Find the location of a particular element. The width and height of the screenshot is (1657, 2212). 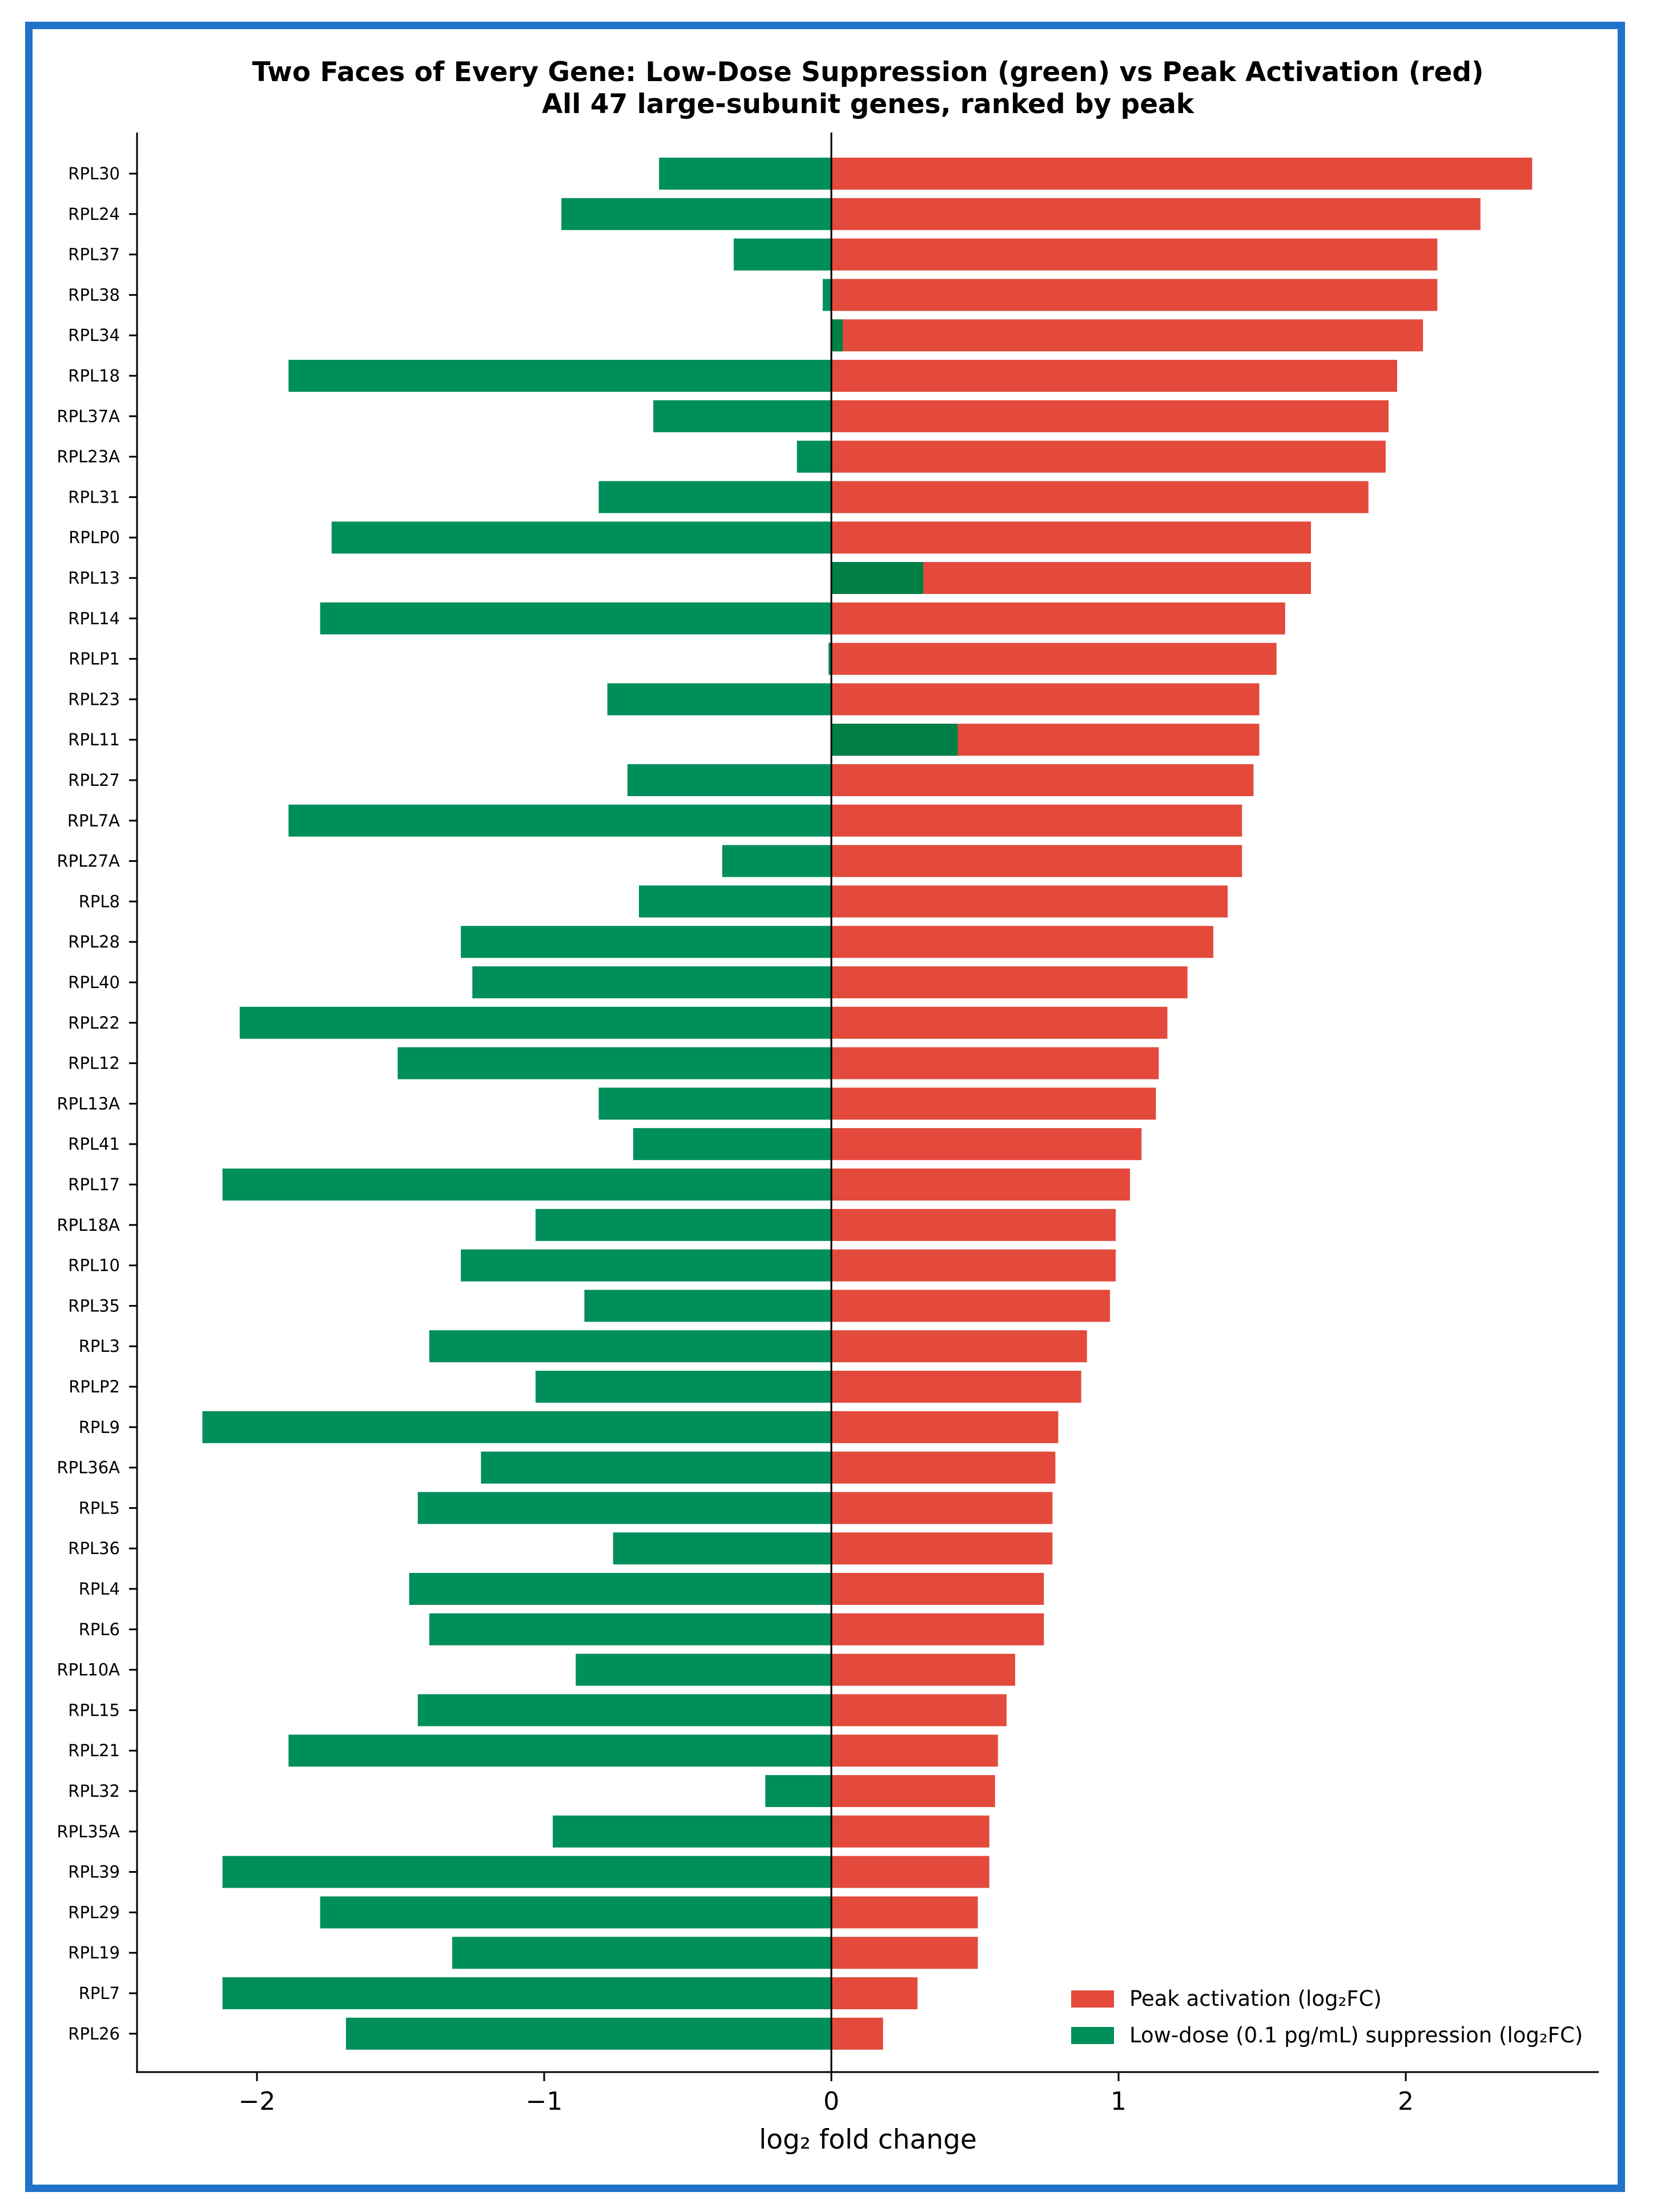

low-dose-bar-rpl30 is located at coordinates (745, 174).